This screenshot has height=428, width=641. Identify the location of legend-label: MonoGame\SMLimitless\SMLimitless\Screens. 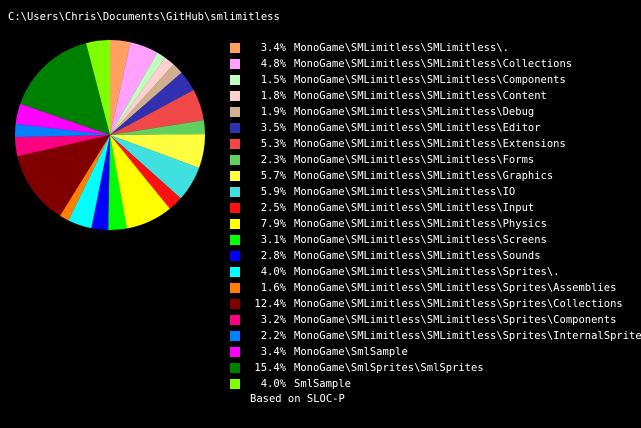
(420, 240).